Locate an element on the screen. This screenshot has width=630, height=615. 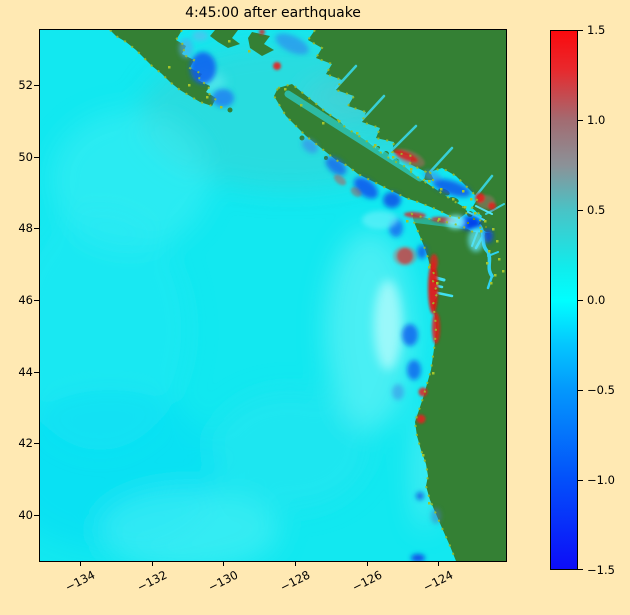
y-axis-tick-label: 52 is located at coordinates (25, 85).